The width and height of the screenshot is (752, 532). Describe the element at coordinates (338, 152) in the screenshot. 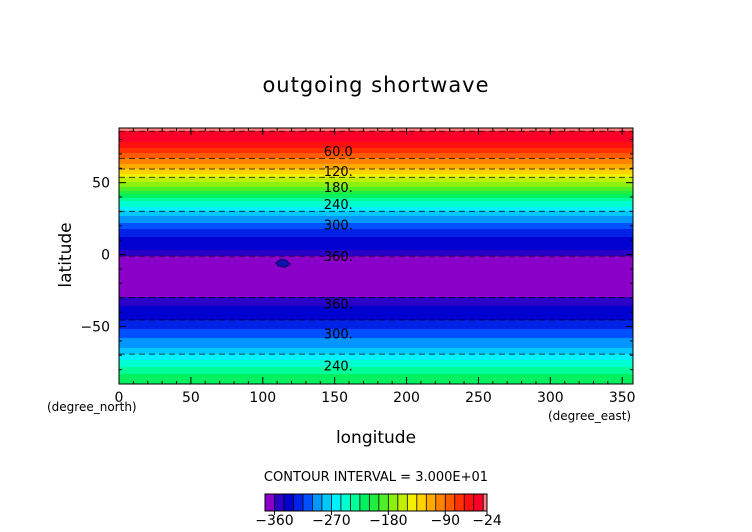

I see `contour-label: 60.0` at that location.